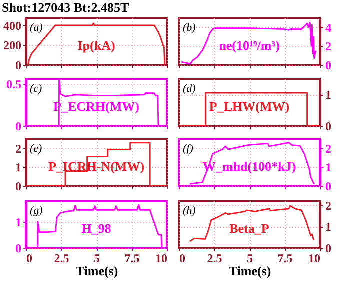  Describe the element at coordinates (37, 211) in the screenshot. I see `annotation: (g)` at that location.